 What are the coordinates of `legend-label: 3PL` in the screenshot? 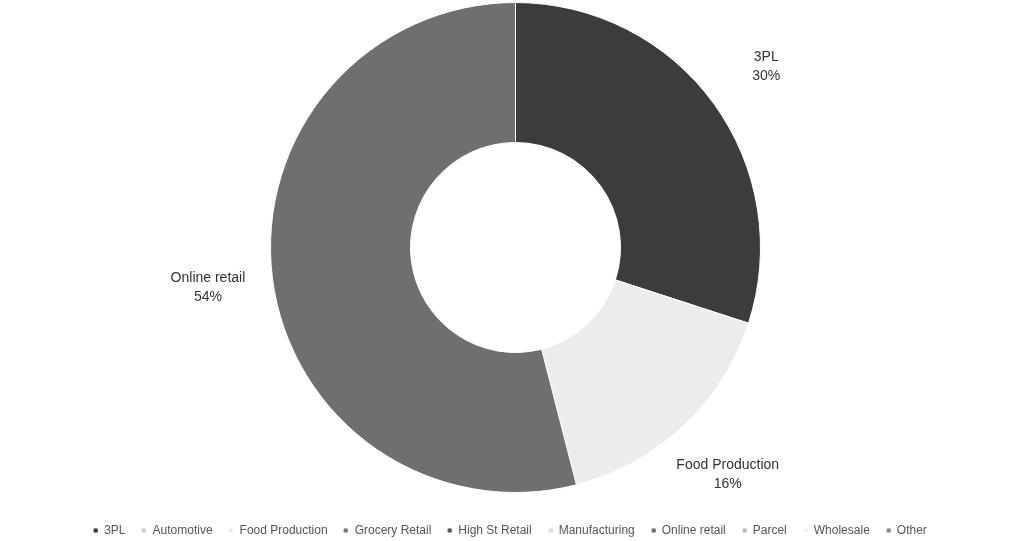 It's located at (115, 530).